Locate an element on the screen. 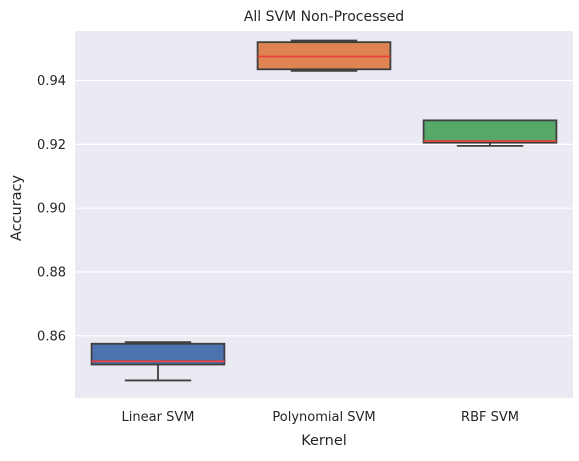  y-tick-label: 0.92 is located at coordinates (51, 145).